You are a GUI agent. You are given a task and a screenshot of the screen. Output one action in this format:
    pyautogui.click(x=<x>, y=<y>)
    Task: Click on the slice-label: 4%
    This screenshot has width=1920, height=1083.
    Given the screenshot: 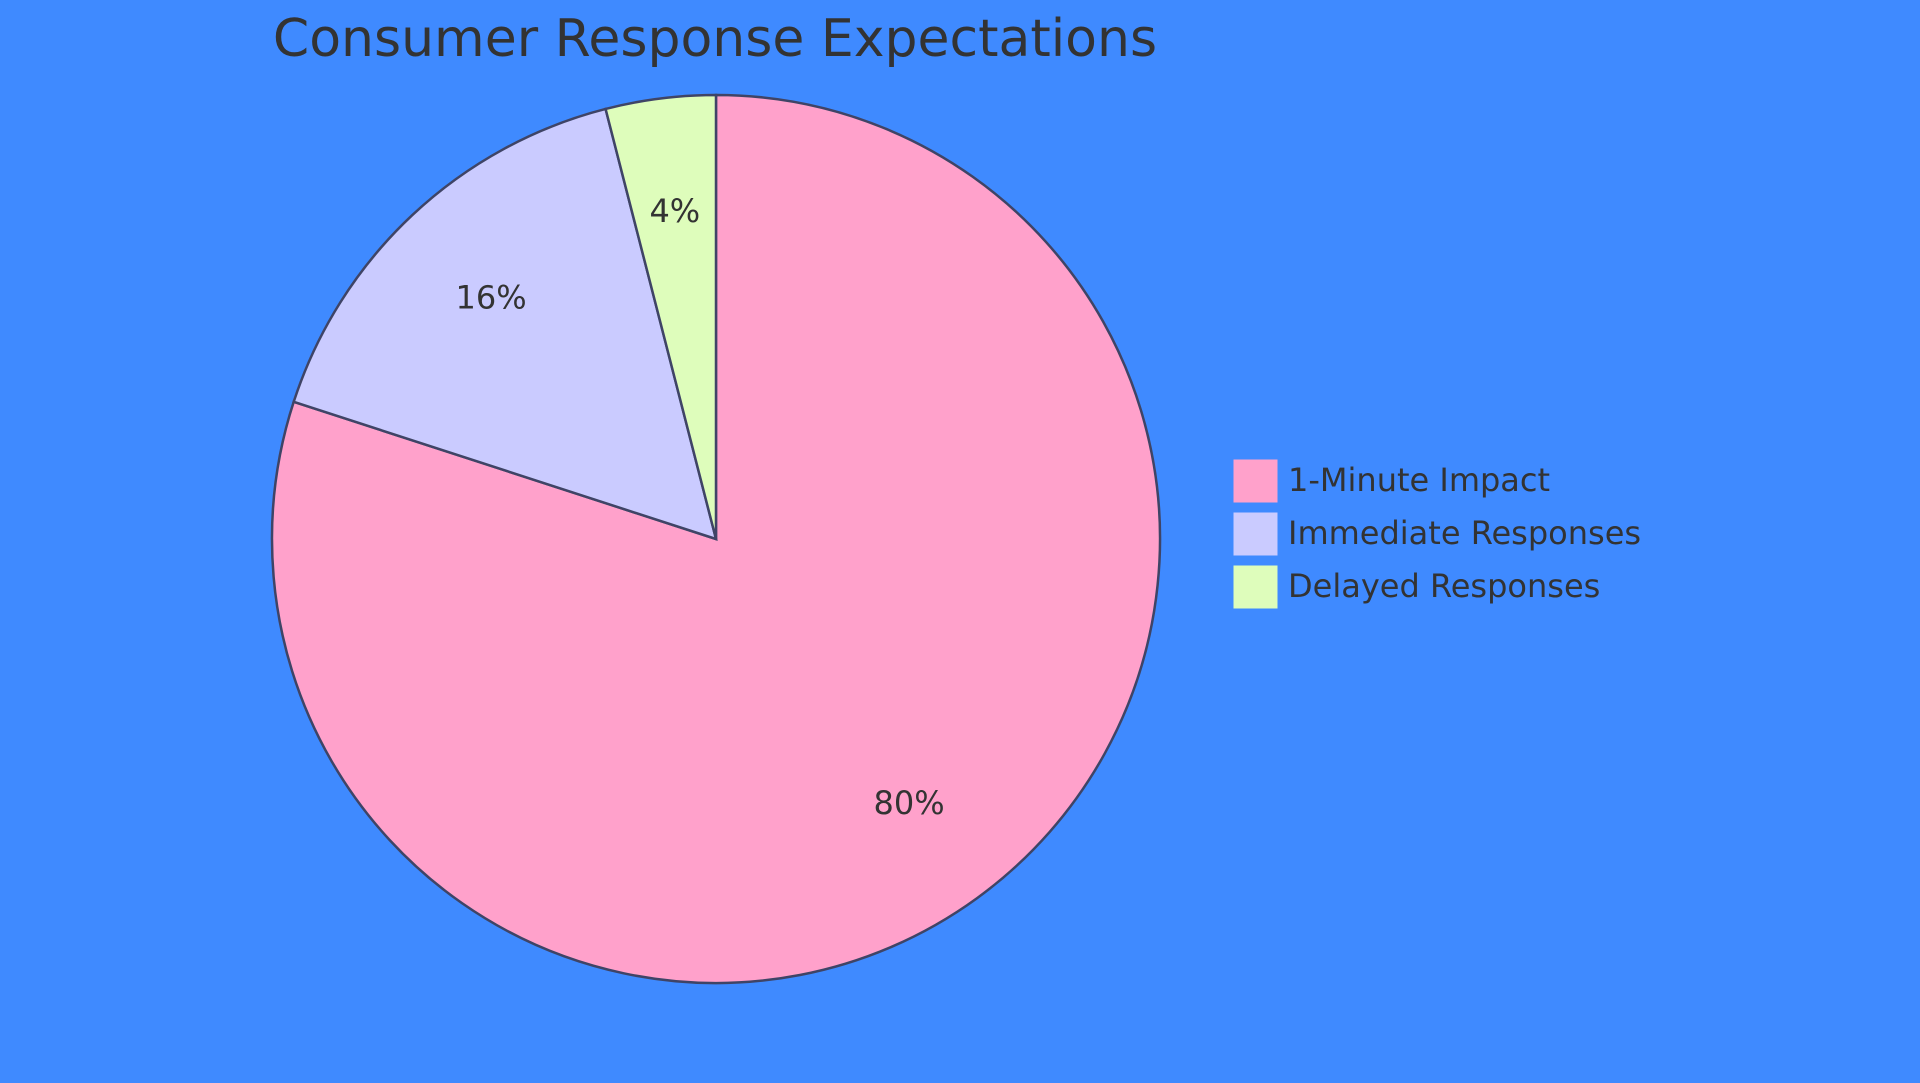 What is the action you would take?
    pyautogui.click(x=674, y=211)
    